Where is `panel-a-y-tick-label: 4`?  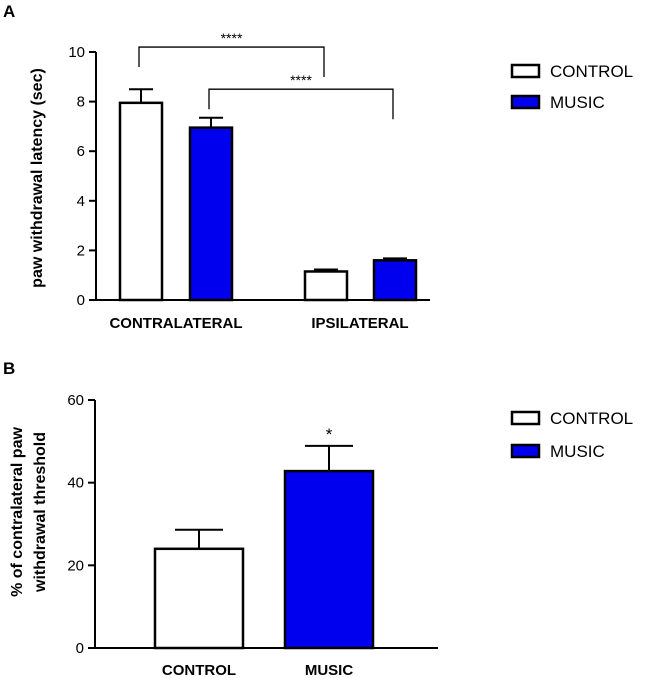
panel-a-y-tick-label: 4 is located at coordinates (81, 201).